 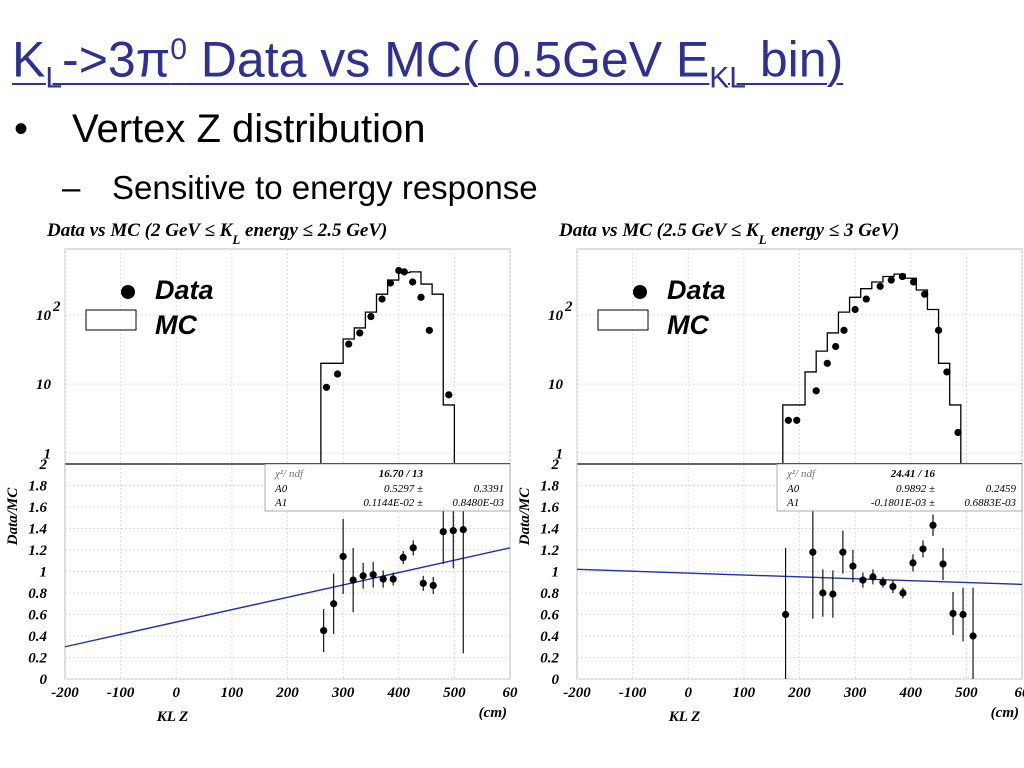 What do you see at coordinates (525, 517) in the screenshot?
I see `y-axis-ratio-label: Data/MC` at bounding box center [525, 517].